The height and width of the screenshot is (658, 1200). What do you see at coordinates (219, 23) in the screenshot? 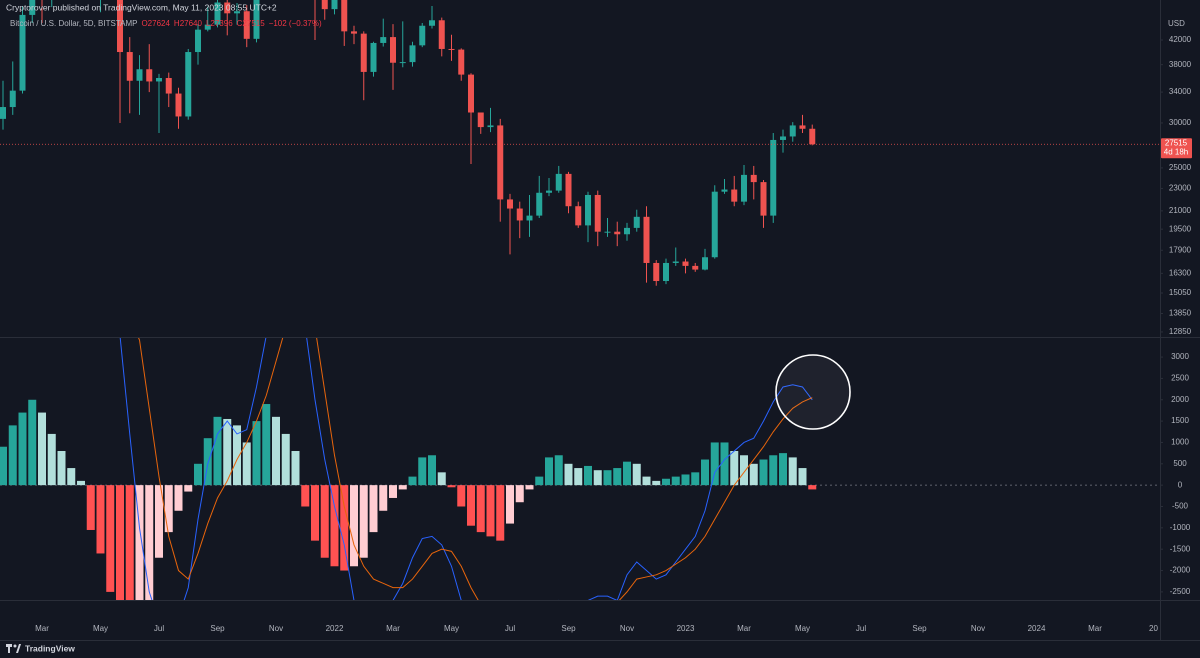
I see `ohlc-low: L27396` at bounding box center [219, 23].